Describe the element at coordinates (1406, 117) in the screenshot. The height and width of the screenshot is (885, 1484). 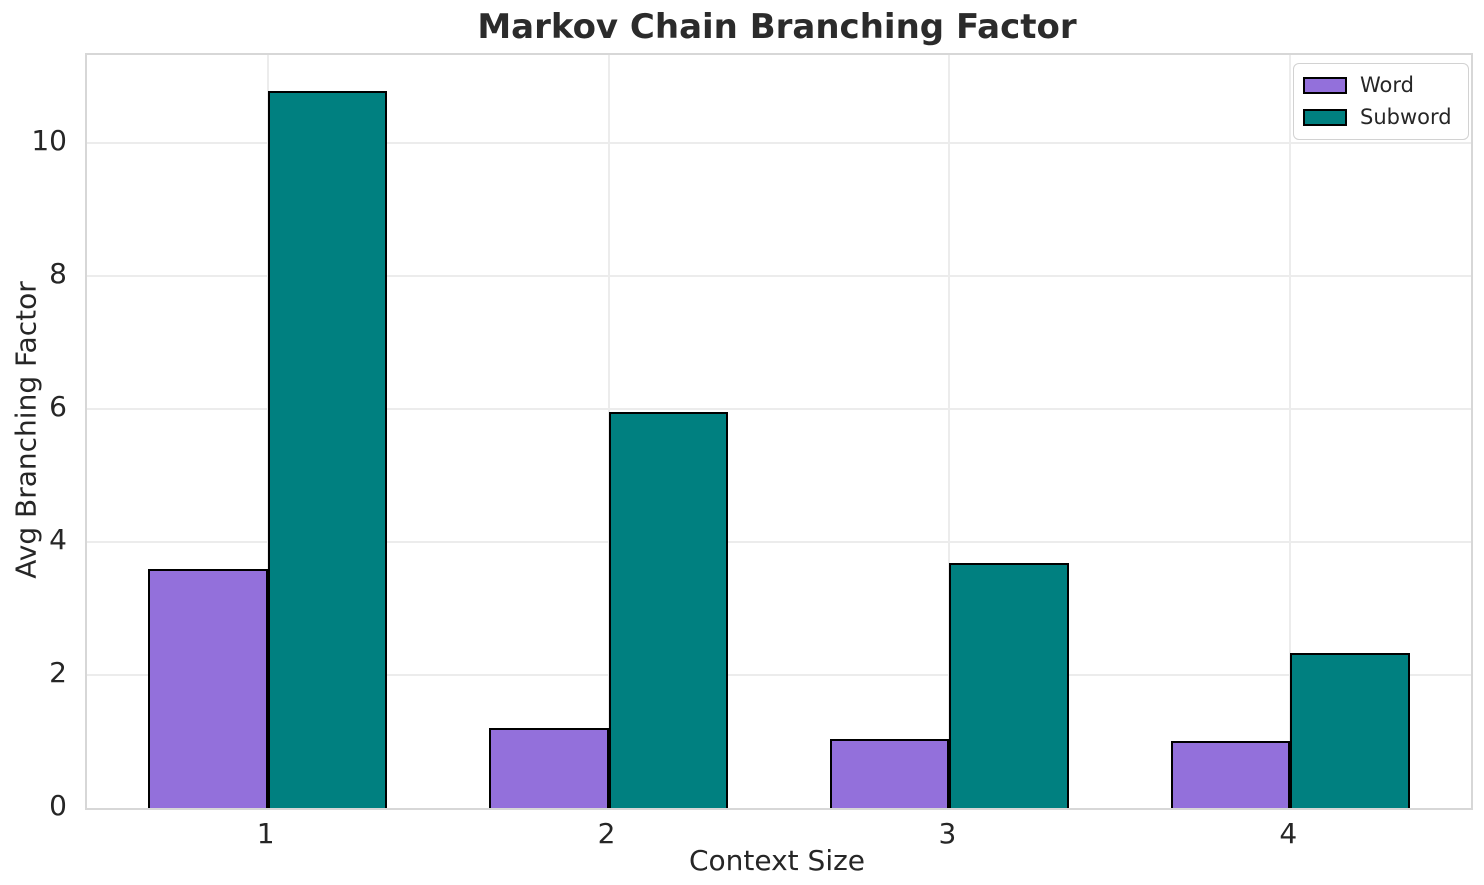
I see `legend-label-subword: Subword` at that location.